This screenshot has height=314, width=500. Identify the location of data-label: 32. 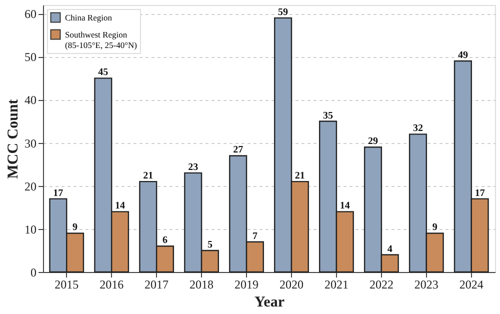
(417, 128).